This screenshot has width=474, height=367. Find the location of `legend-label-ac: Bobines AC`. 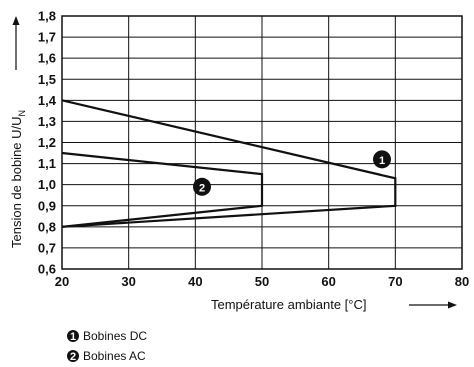

legend-label-ac: Bobines AC is located at coordinates (114, 356).